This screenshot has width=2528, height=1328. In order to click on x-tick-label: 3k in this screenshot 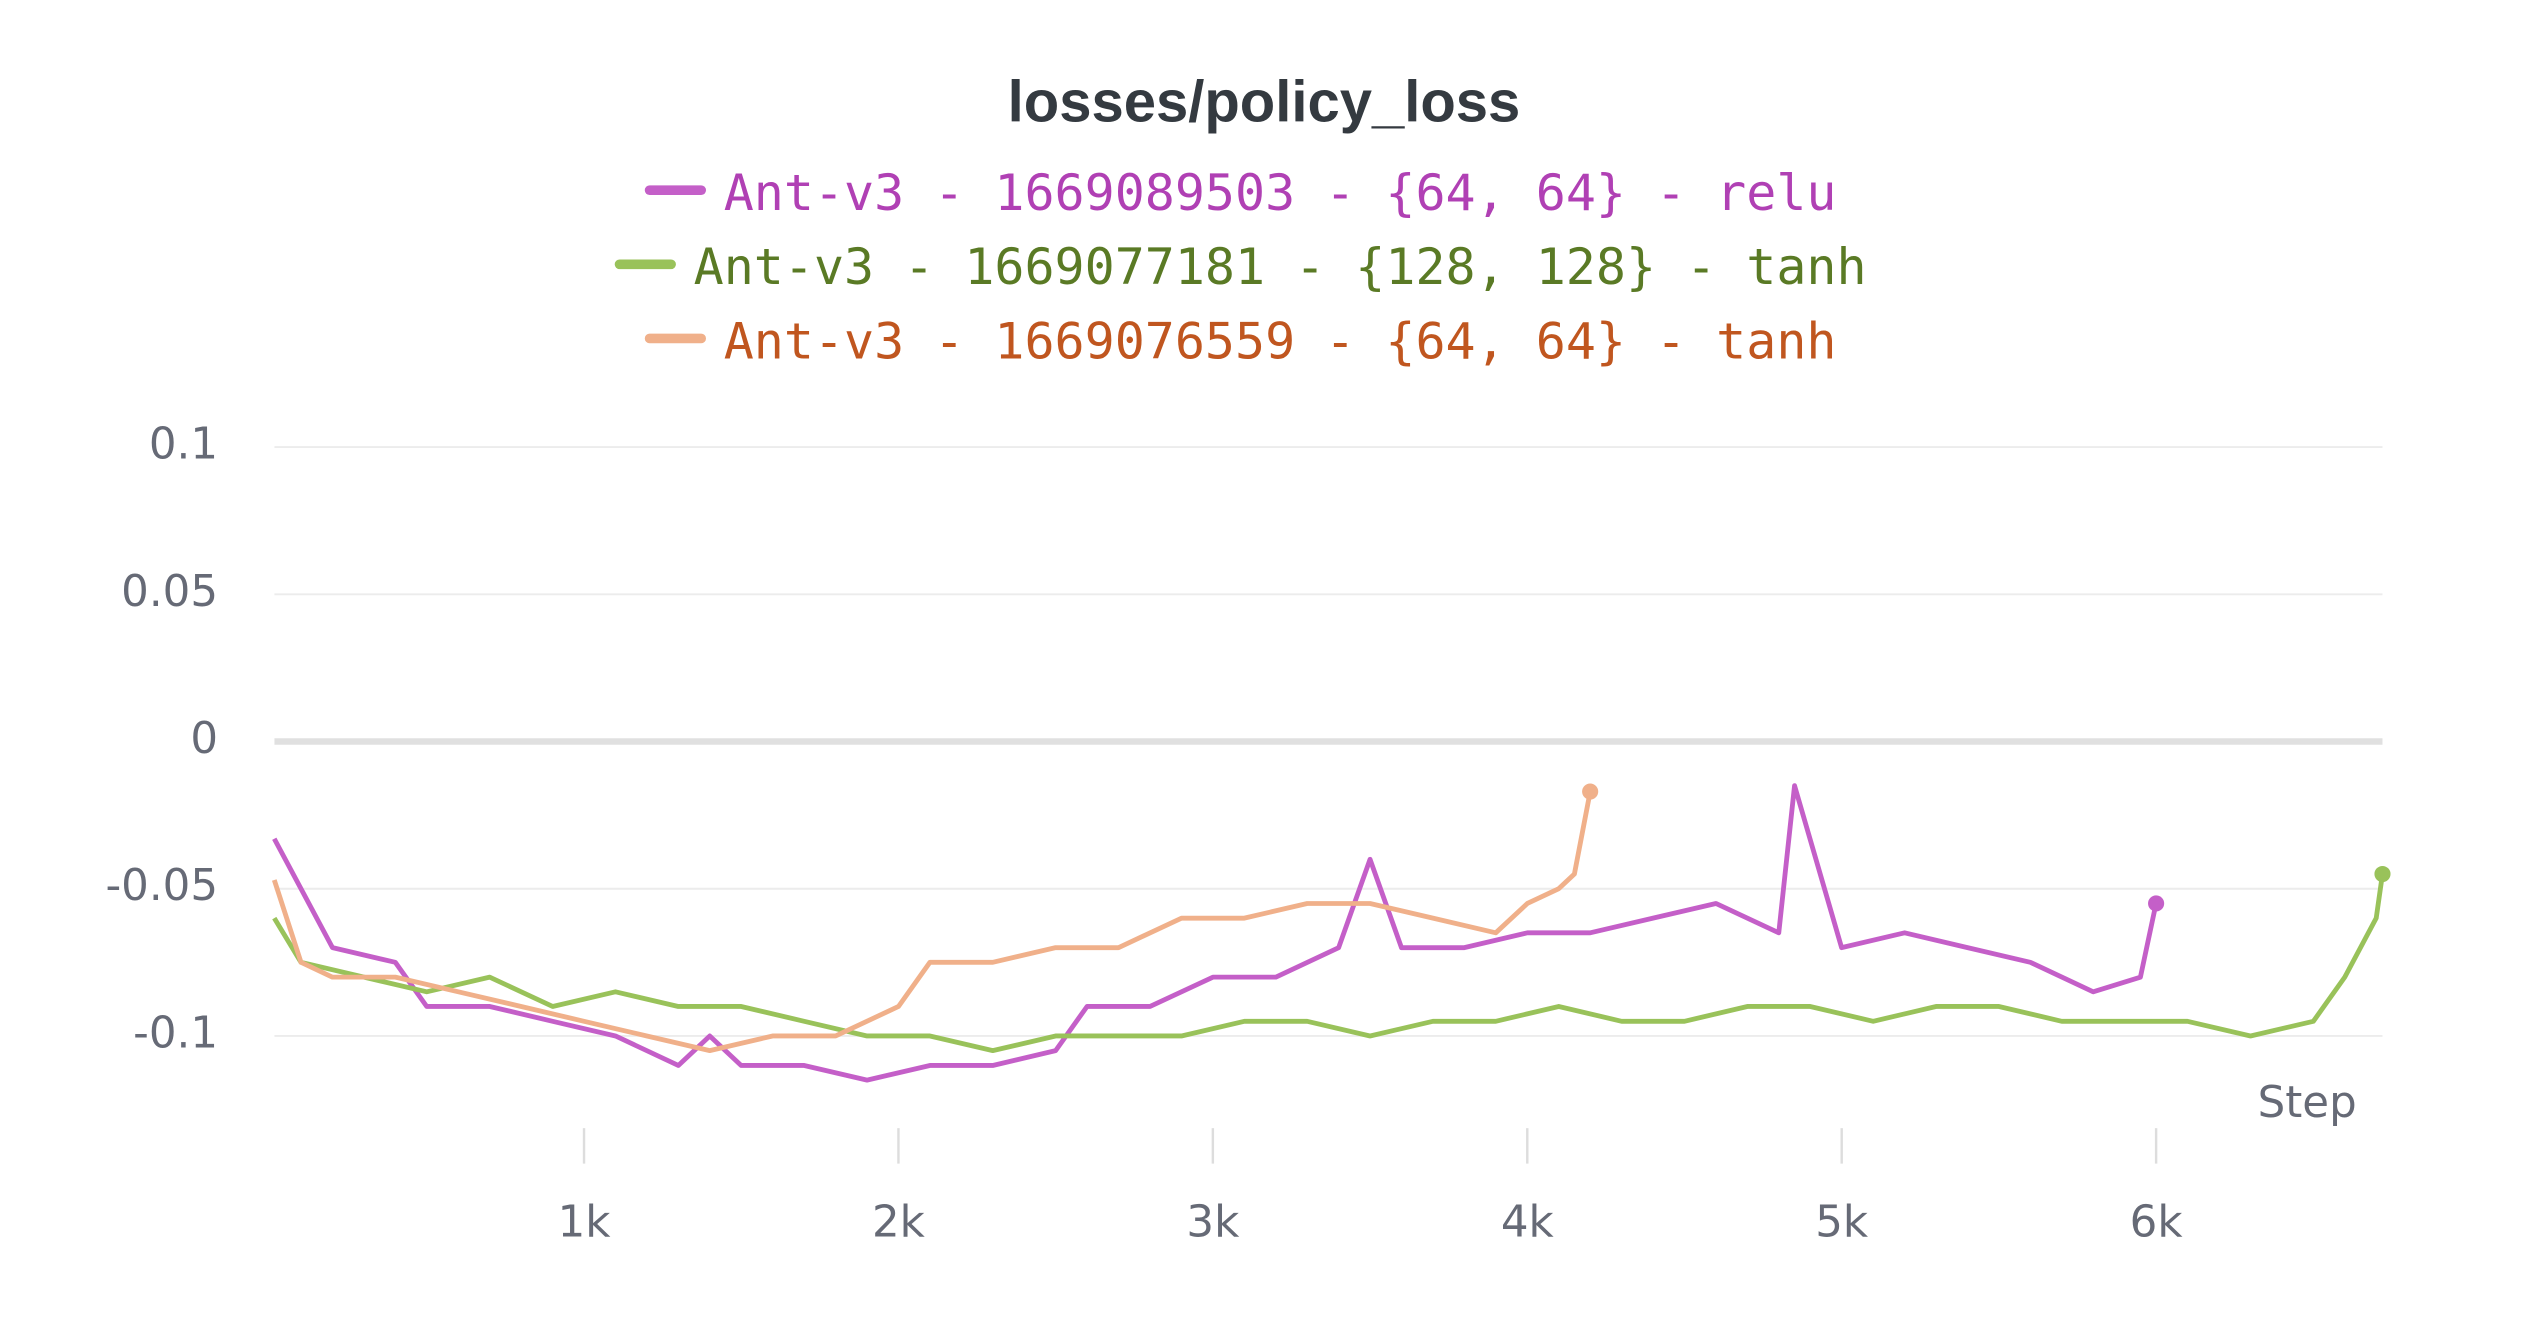, I will do `click(1213, 1222)`.